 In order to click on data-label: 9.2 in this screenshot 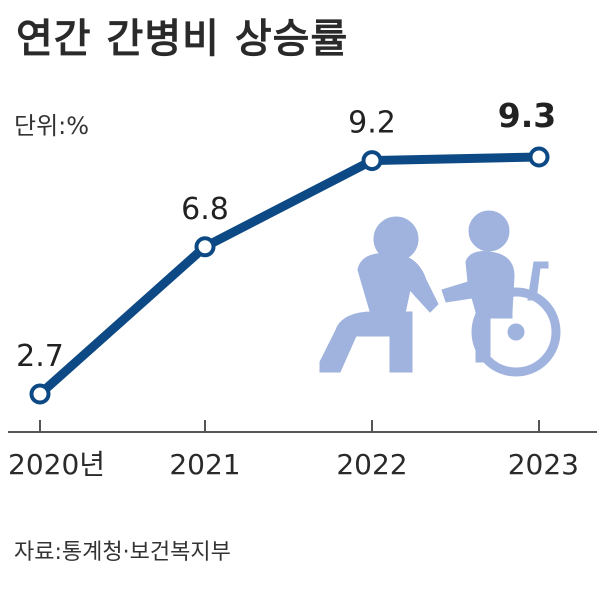, I will do `click(372, 123)`.